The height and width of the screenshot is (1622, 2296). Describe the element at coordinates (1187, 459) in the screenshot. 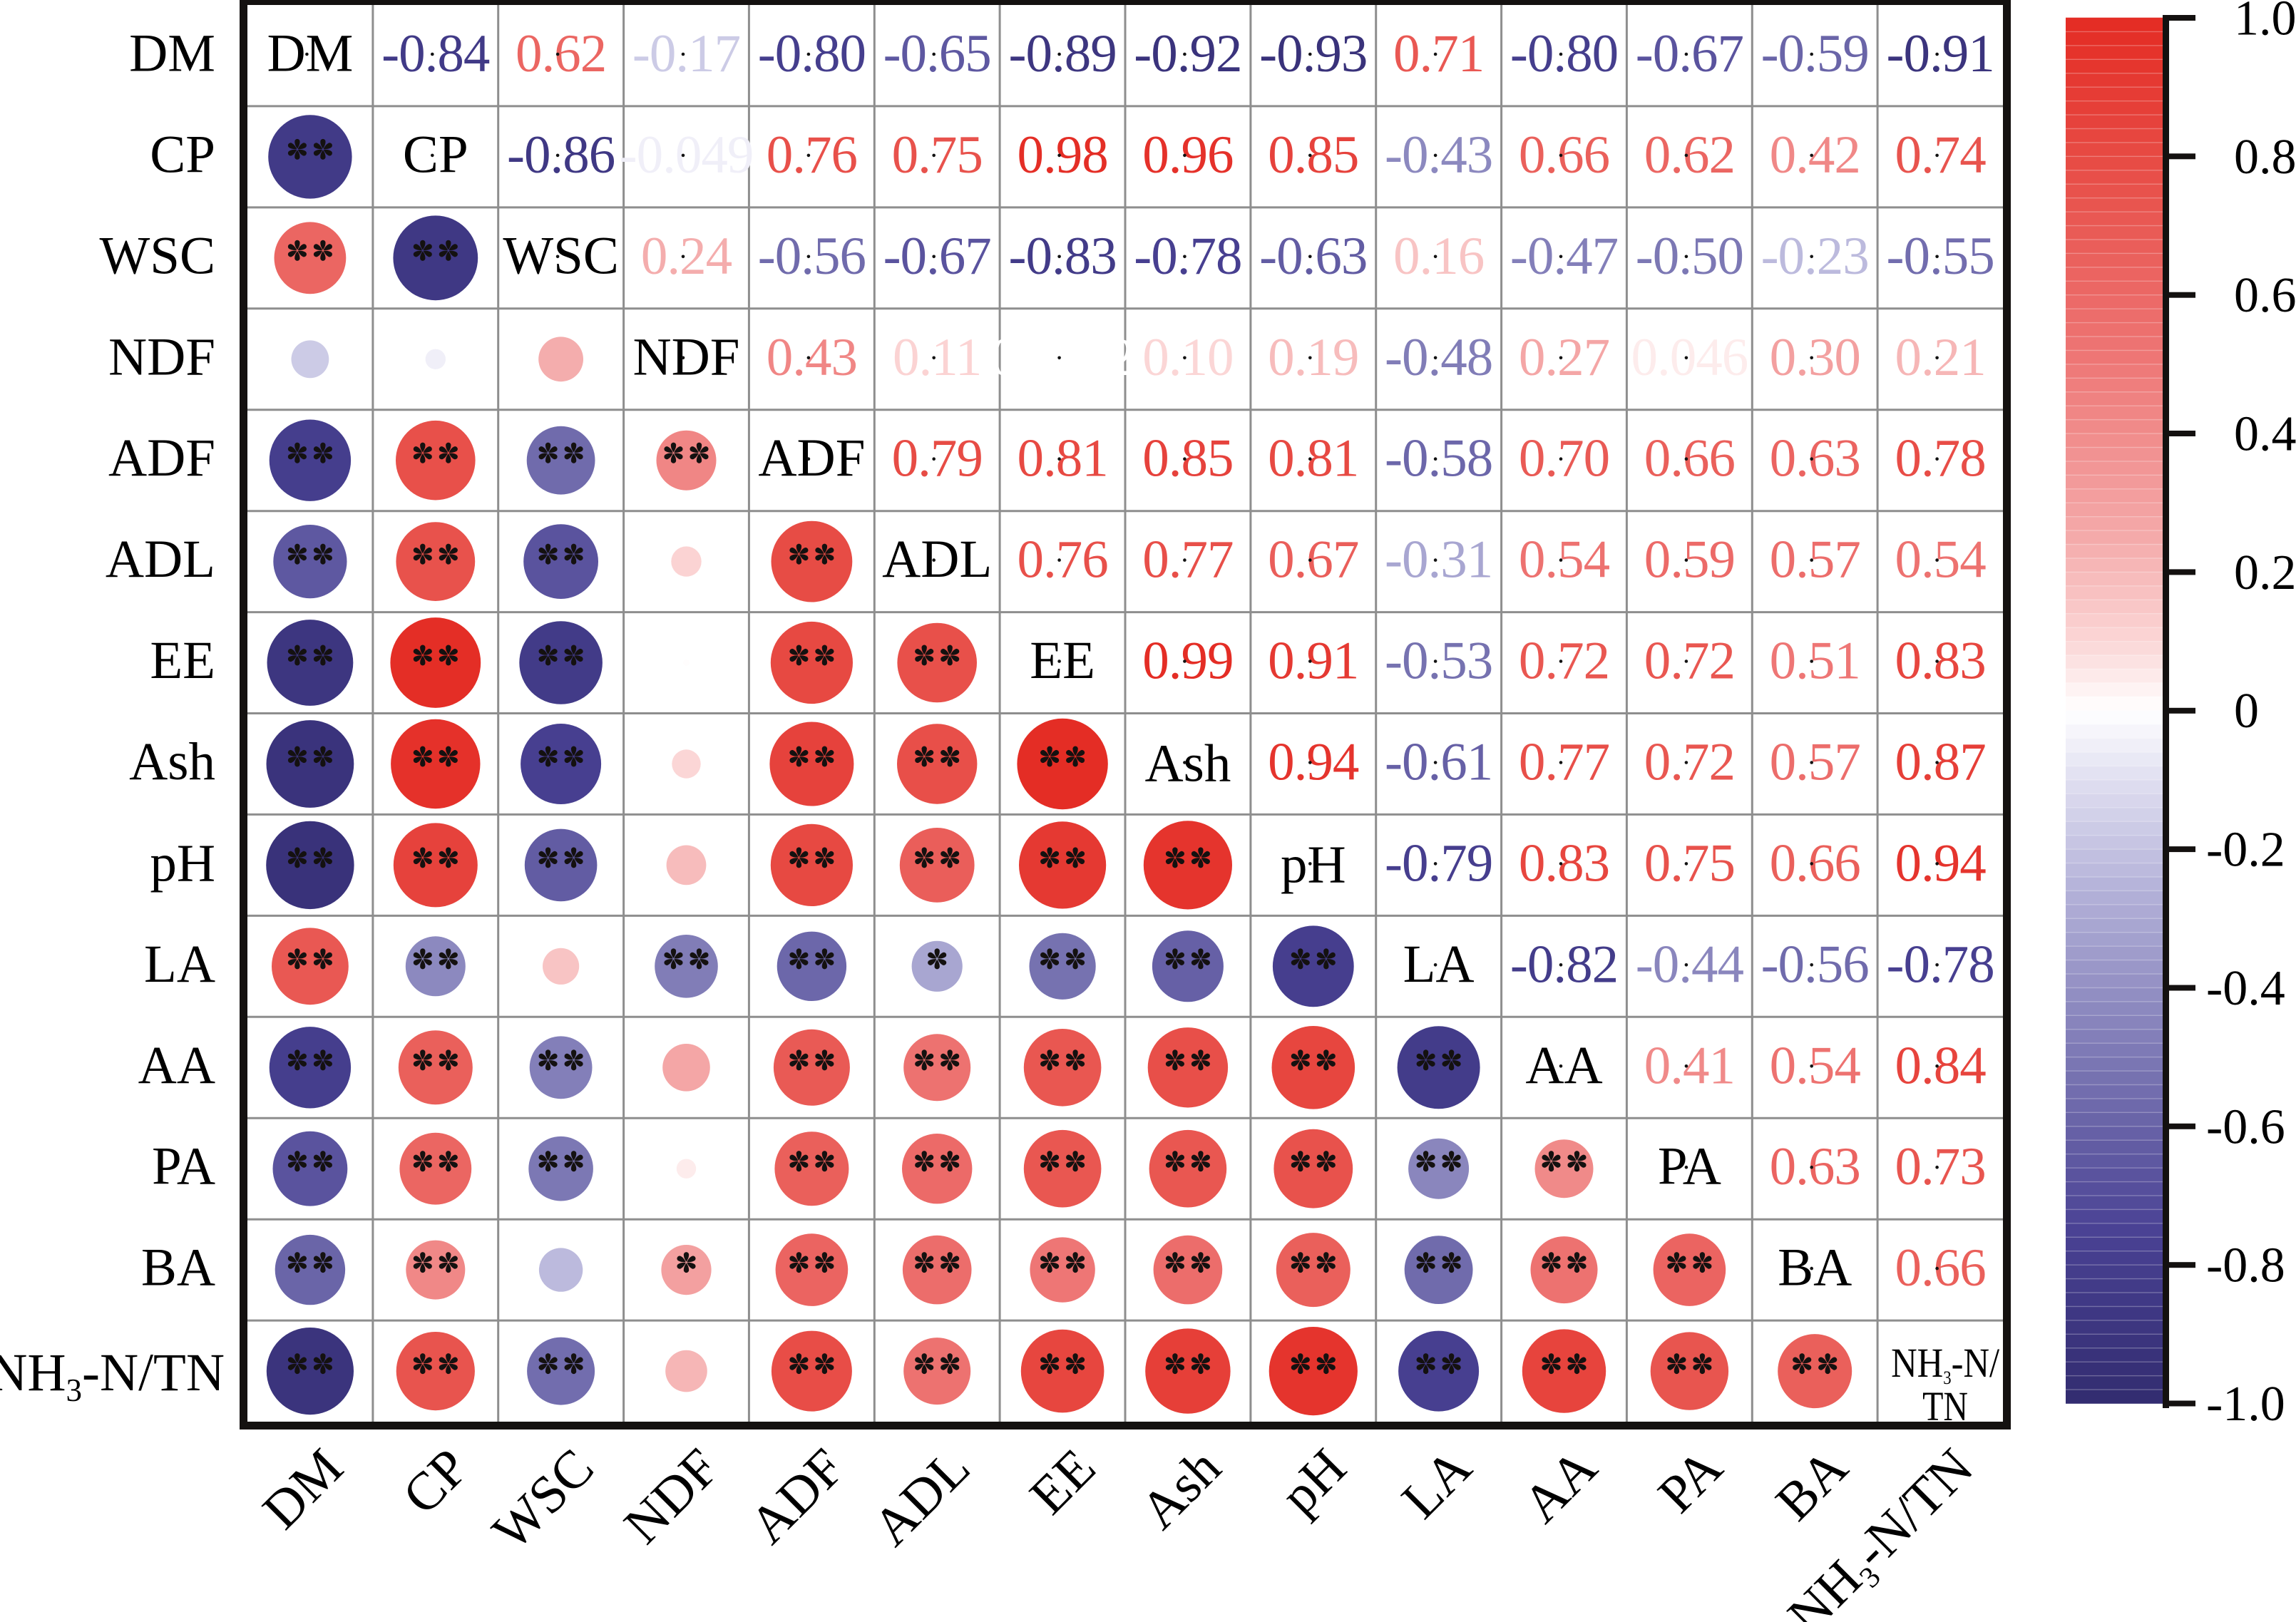

I see `svg-text: 0.85` at that location.